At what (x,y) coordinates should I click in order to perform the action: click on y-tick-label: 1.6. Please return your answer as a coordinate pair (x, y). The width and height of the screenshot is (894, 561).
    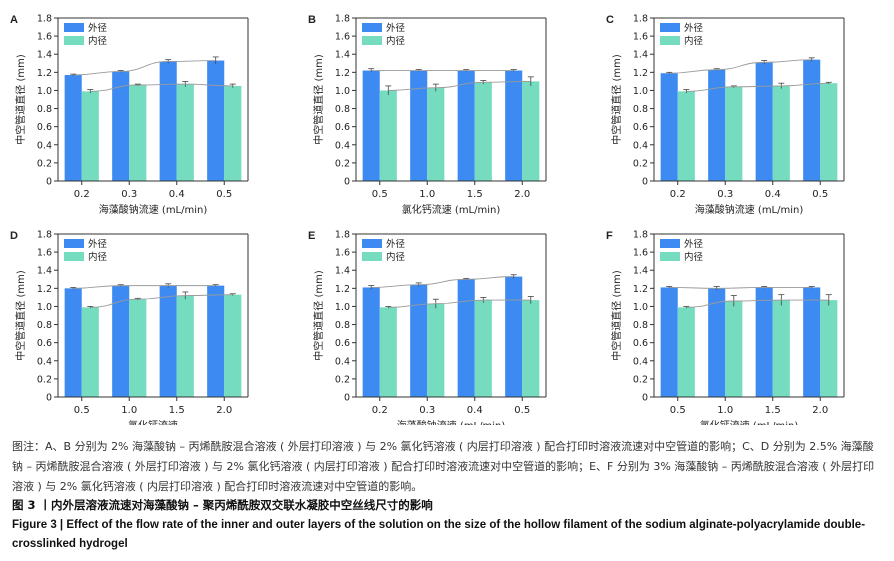
    Looking at the image, I should click on (342, 37).